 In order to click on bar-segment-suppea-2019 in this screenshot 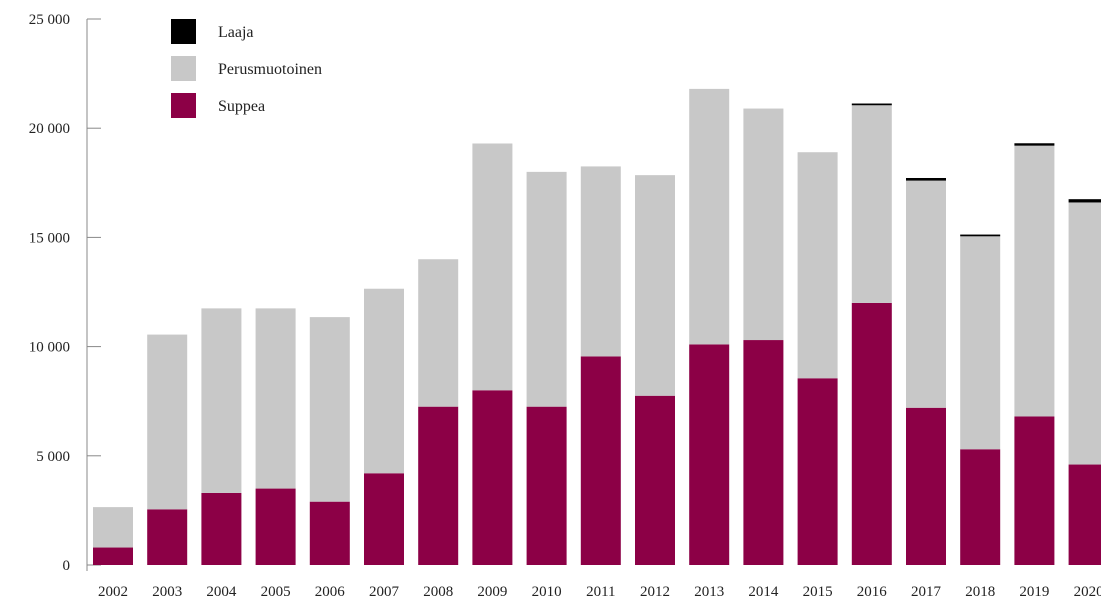, I will do `click(1034, 490)`.